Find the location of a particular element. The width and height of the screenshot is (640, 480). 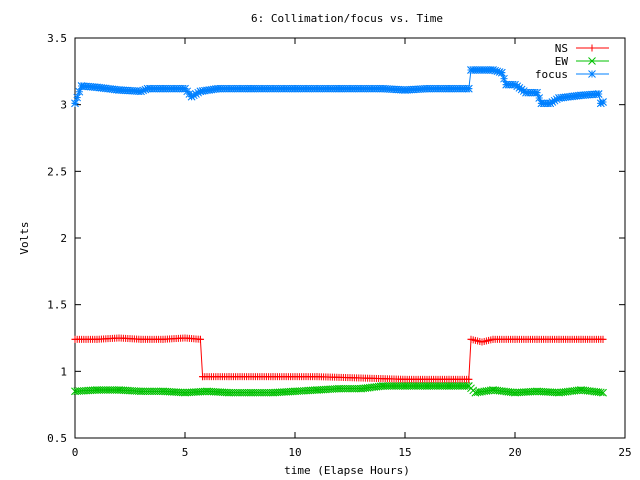

x-tick-label: 20 is located at coordinates (514, 452).